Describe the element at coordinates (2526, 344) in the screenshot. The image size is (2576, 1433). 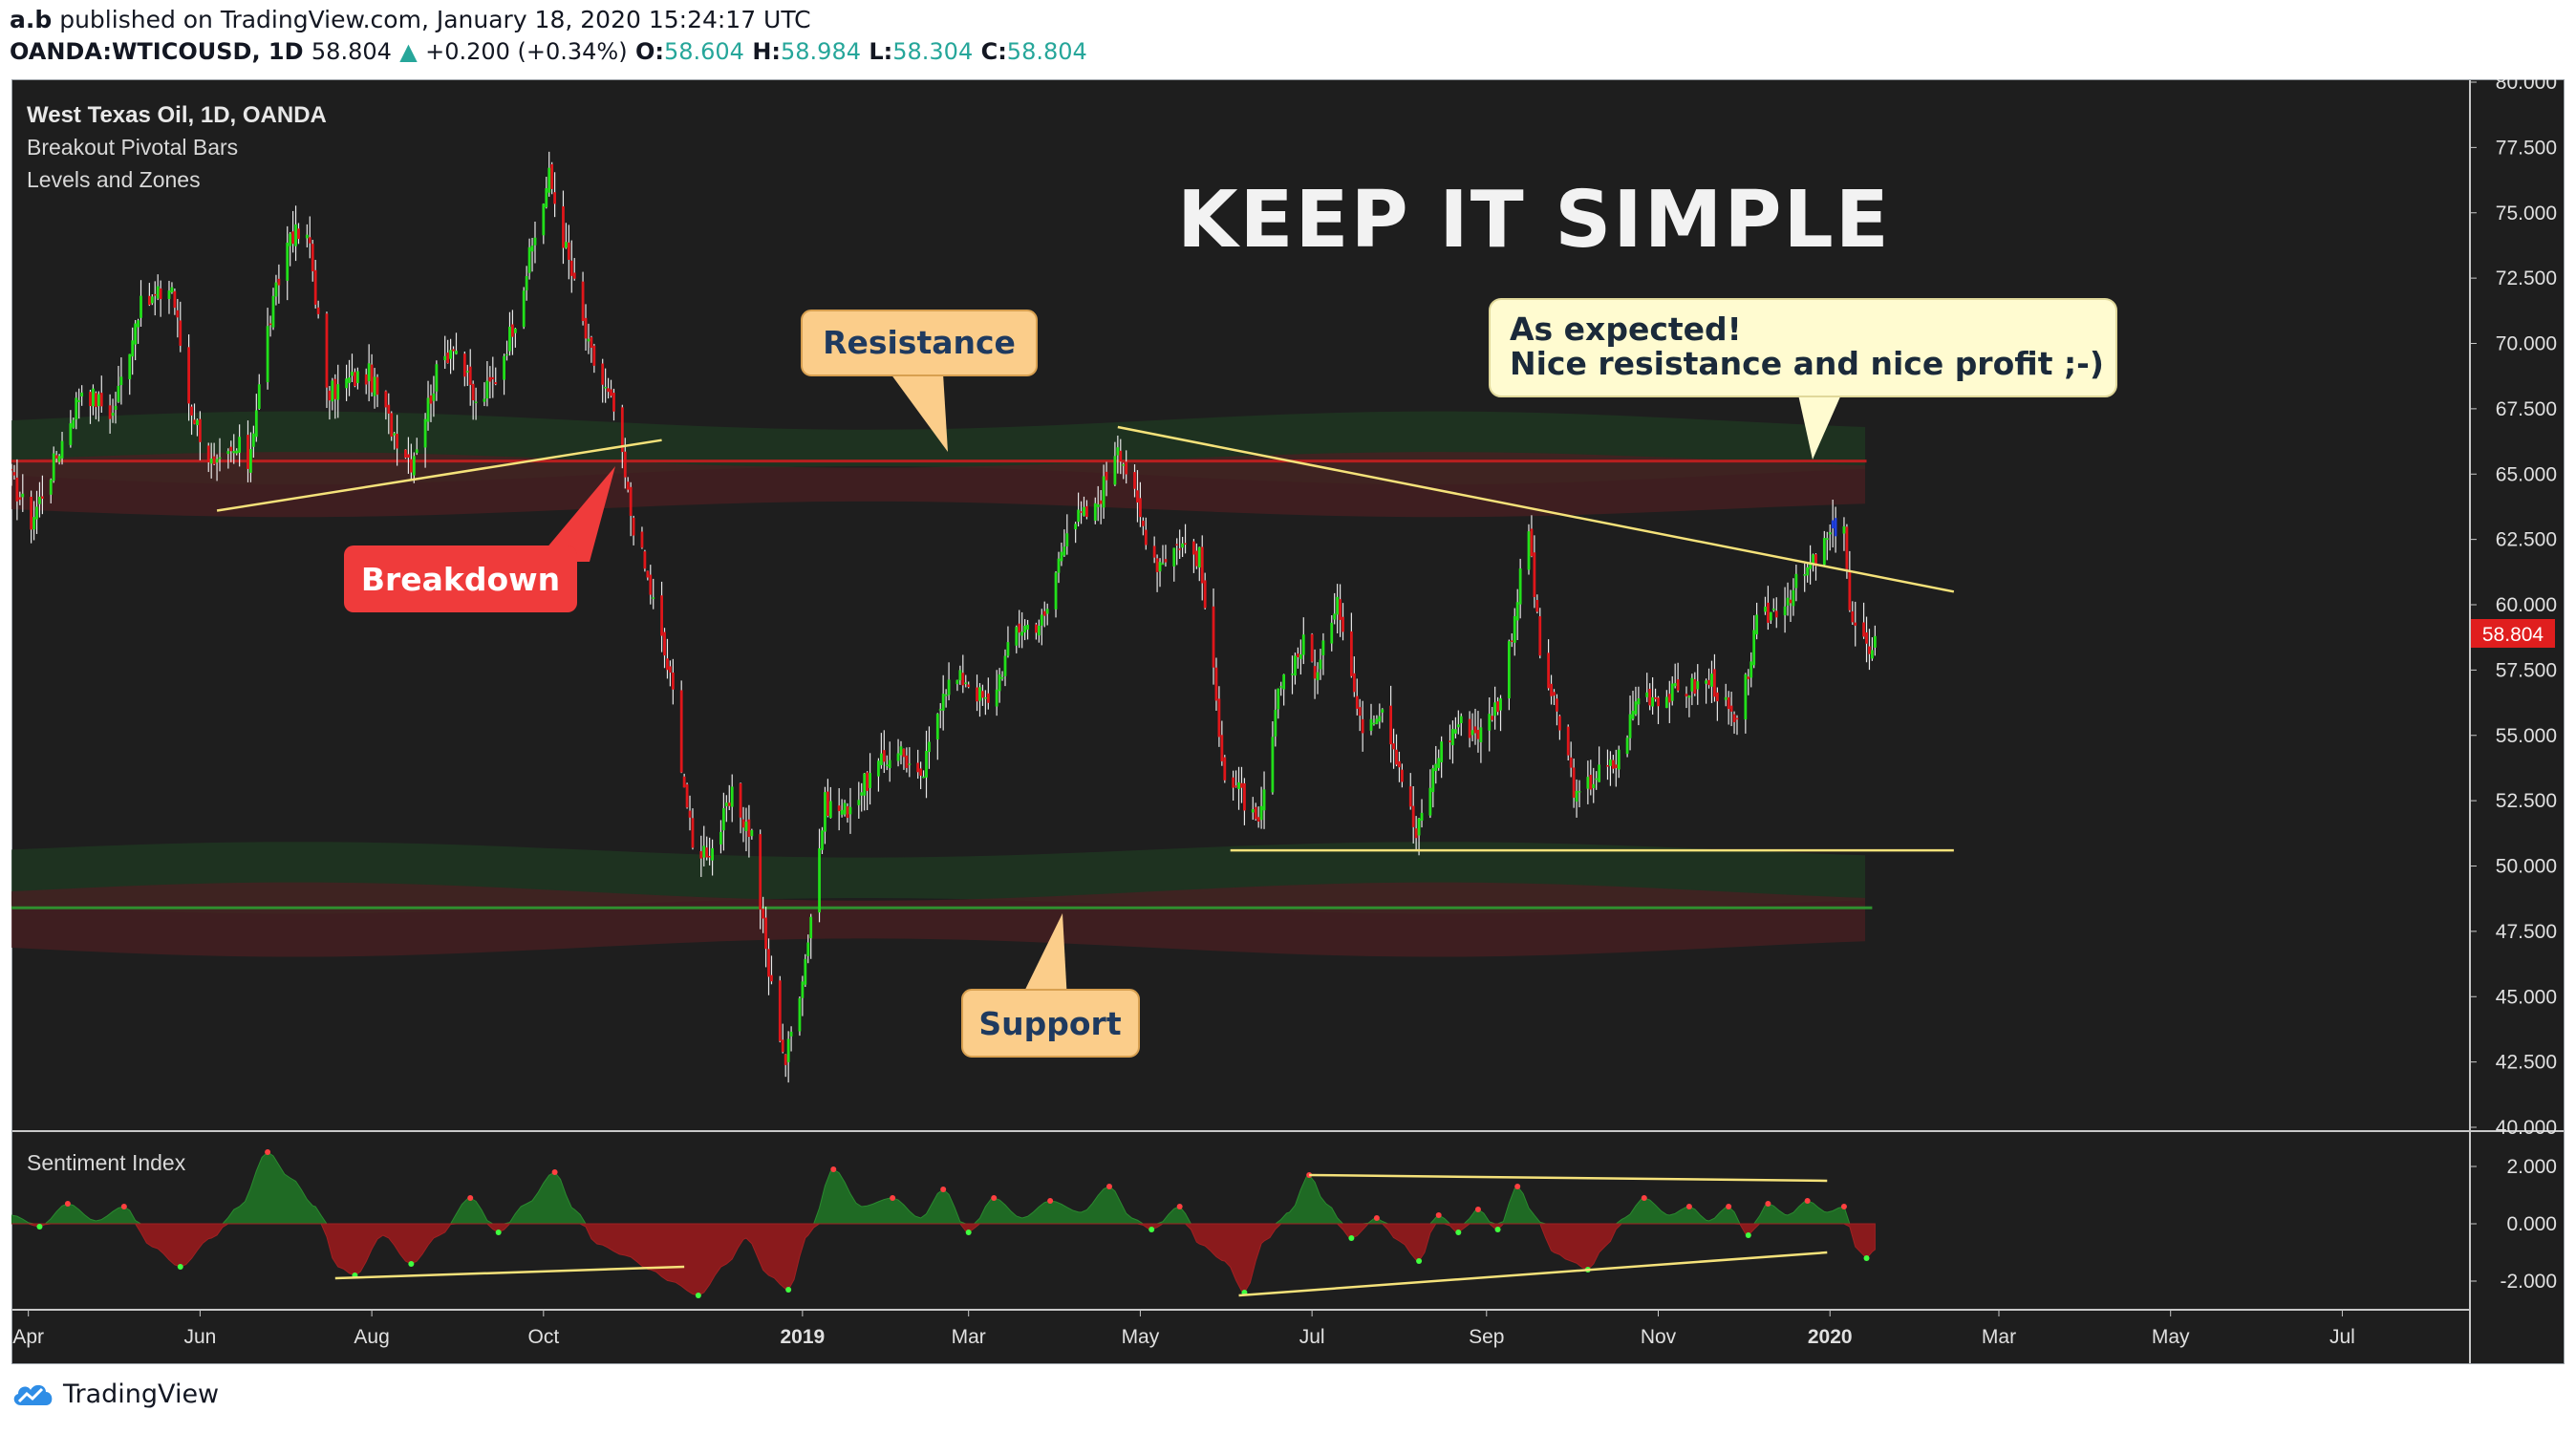
I see `price-tick-label: 70.000` at that location.